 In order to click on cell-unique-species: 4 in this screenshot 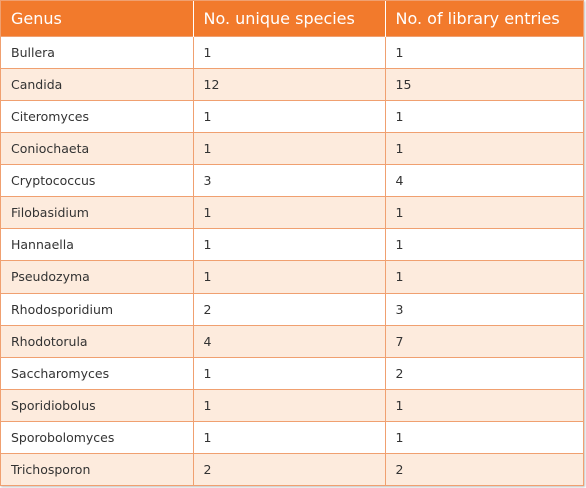, I will do `click(289, 341)`.